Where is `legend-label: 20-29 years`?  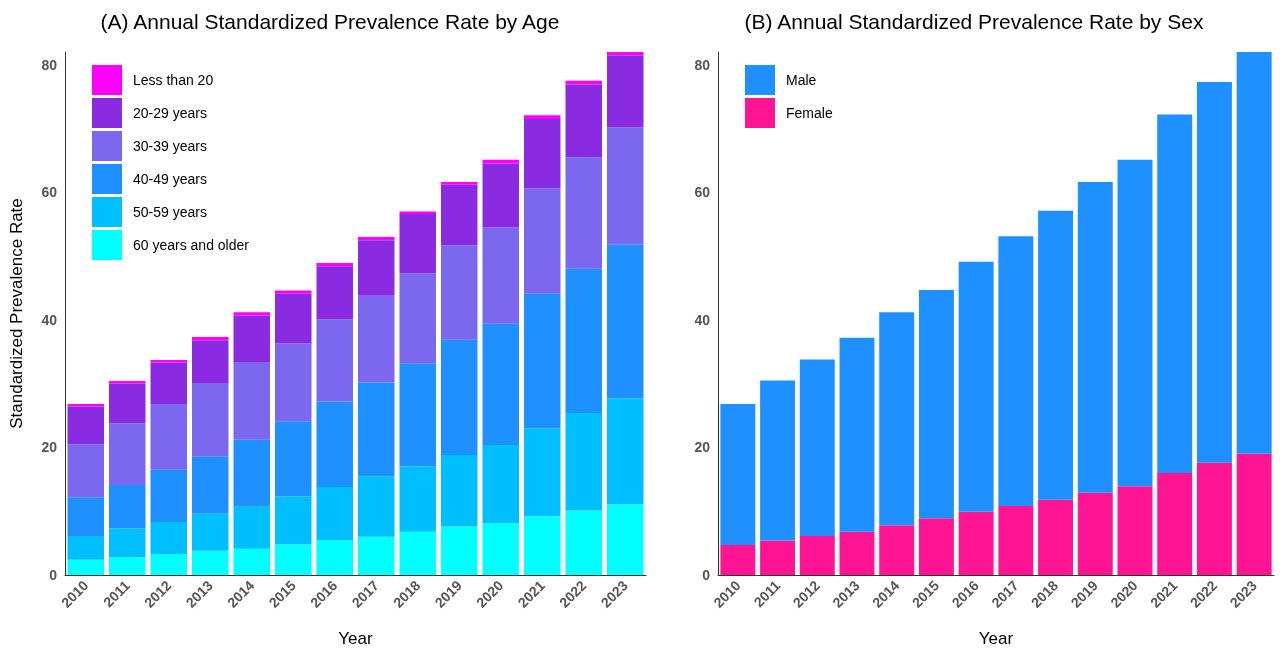
legend-label: 20-29 years is located at coordinates (170, 113).